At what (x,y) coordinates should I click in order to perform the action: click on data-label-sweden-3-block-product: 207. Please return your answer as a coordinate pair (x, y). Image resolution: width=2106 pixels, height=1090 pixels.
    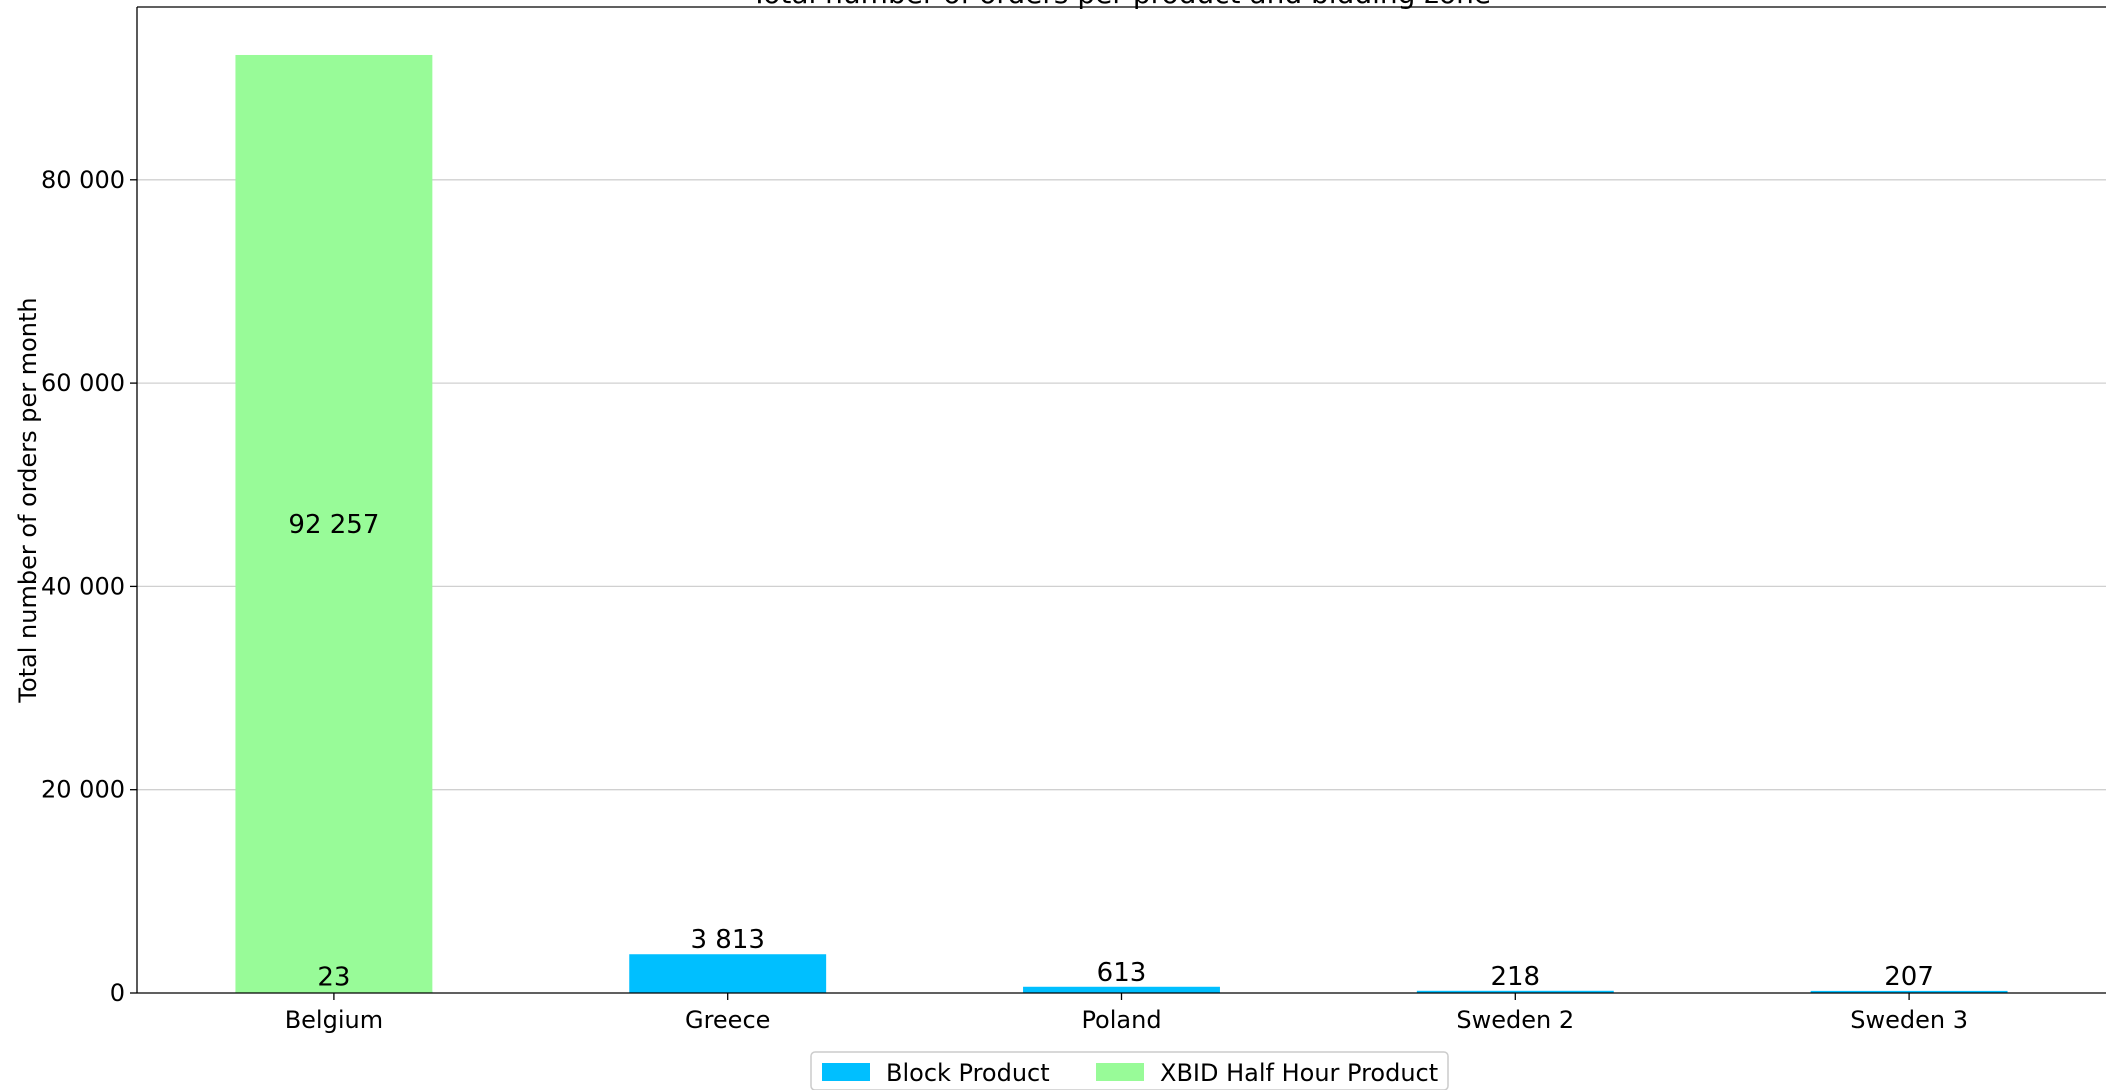
    Looking at the image, I should click on (1909, 977).